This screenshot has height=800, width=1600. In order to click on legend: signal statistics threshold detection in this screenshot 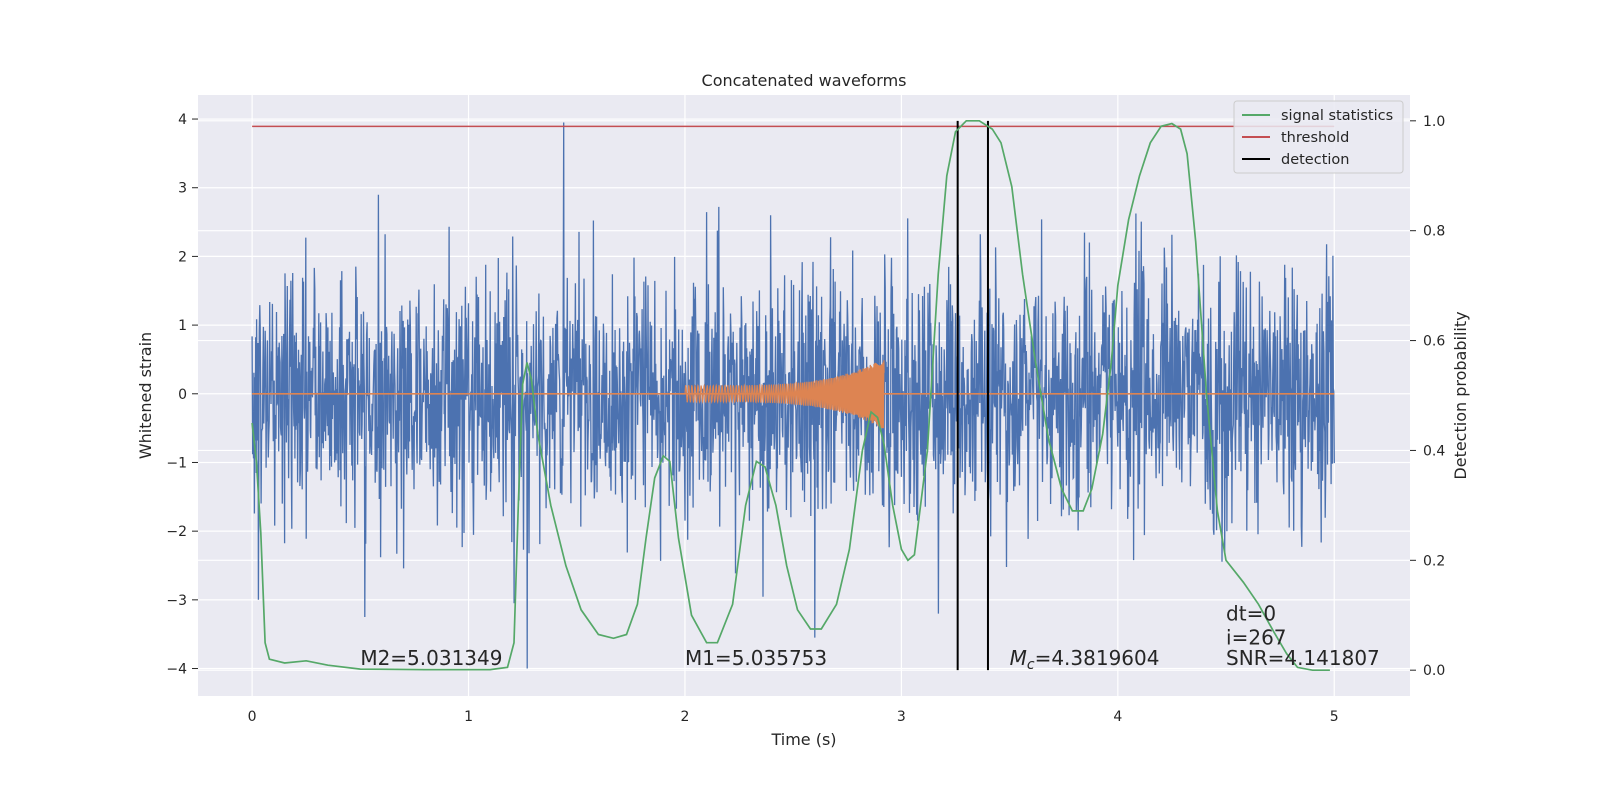, I will do `click(1318, 137)`.